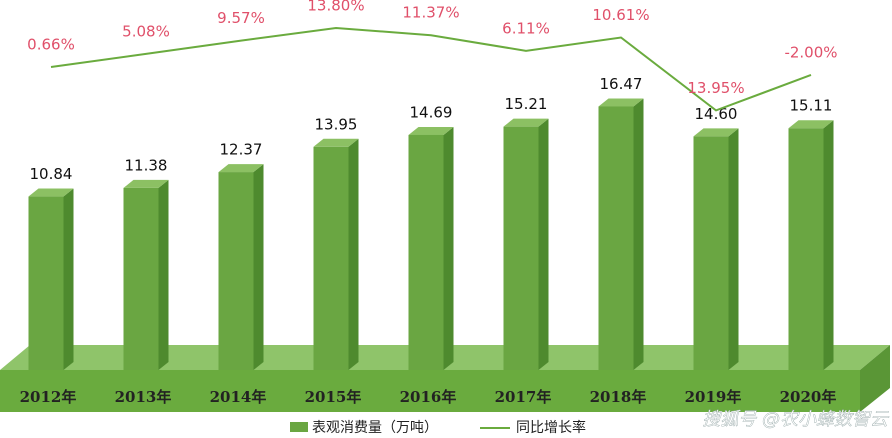 The image size is (892, 438). What do you see at coordinates (375, 428) in the screenshot?
I see `legend-label: 表观消费量（万吨）` at bounding box center [375, 428].